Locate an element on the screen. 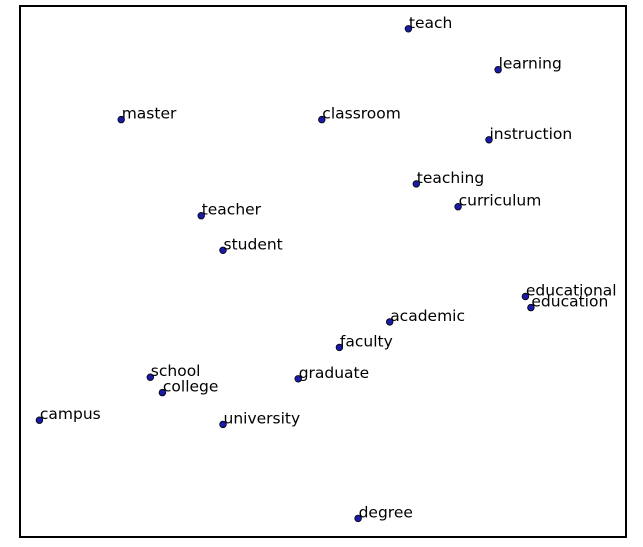 This screenshot has width=643, height=547. scatter-point-student: student is located at coordinates (251, 244).